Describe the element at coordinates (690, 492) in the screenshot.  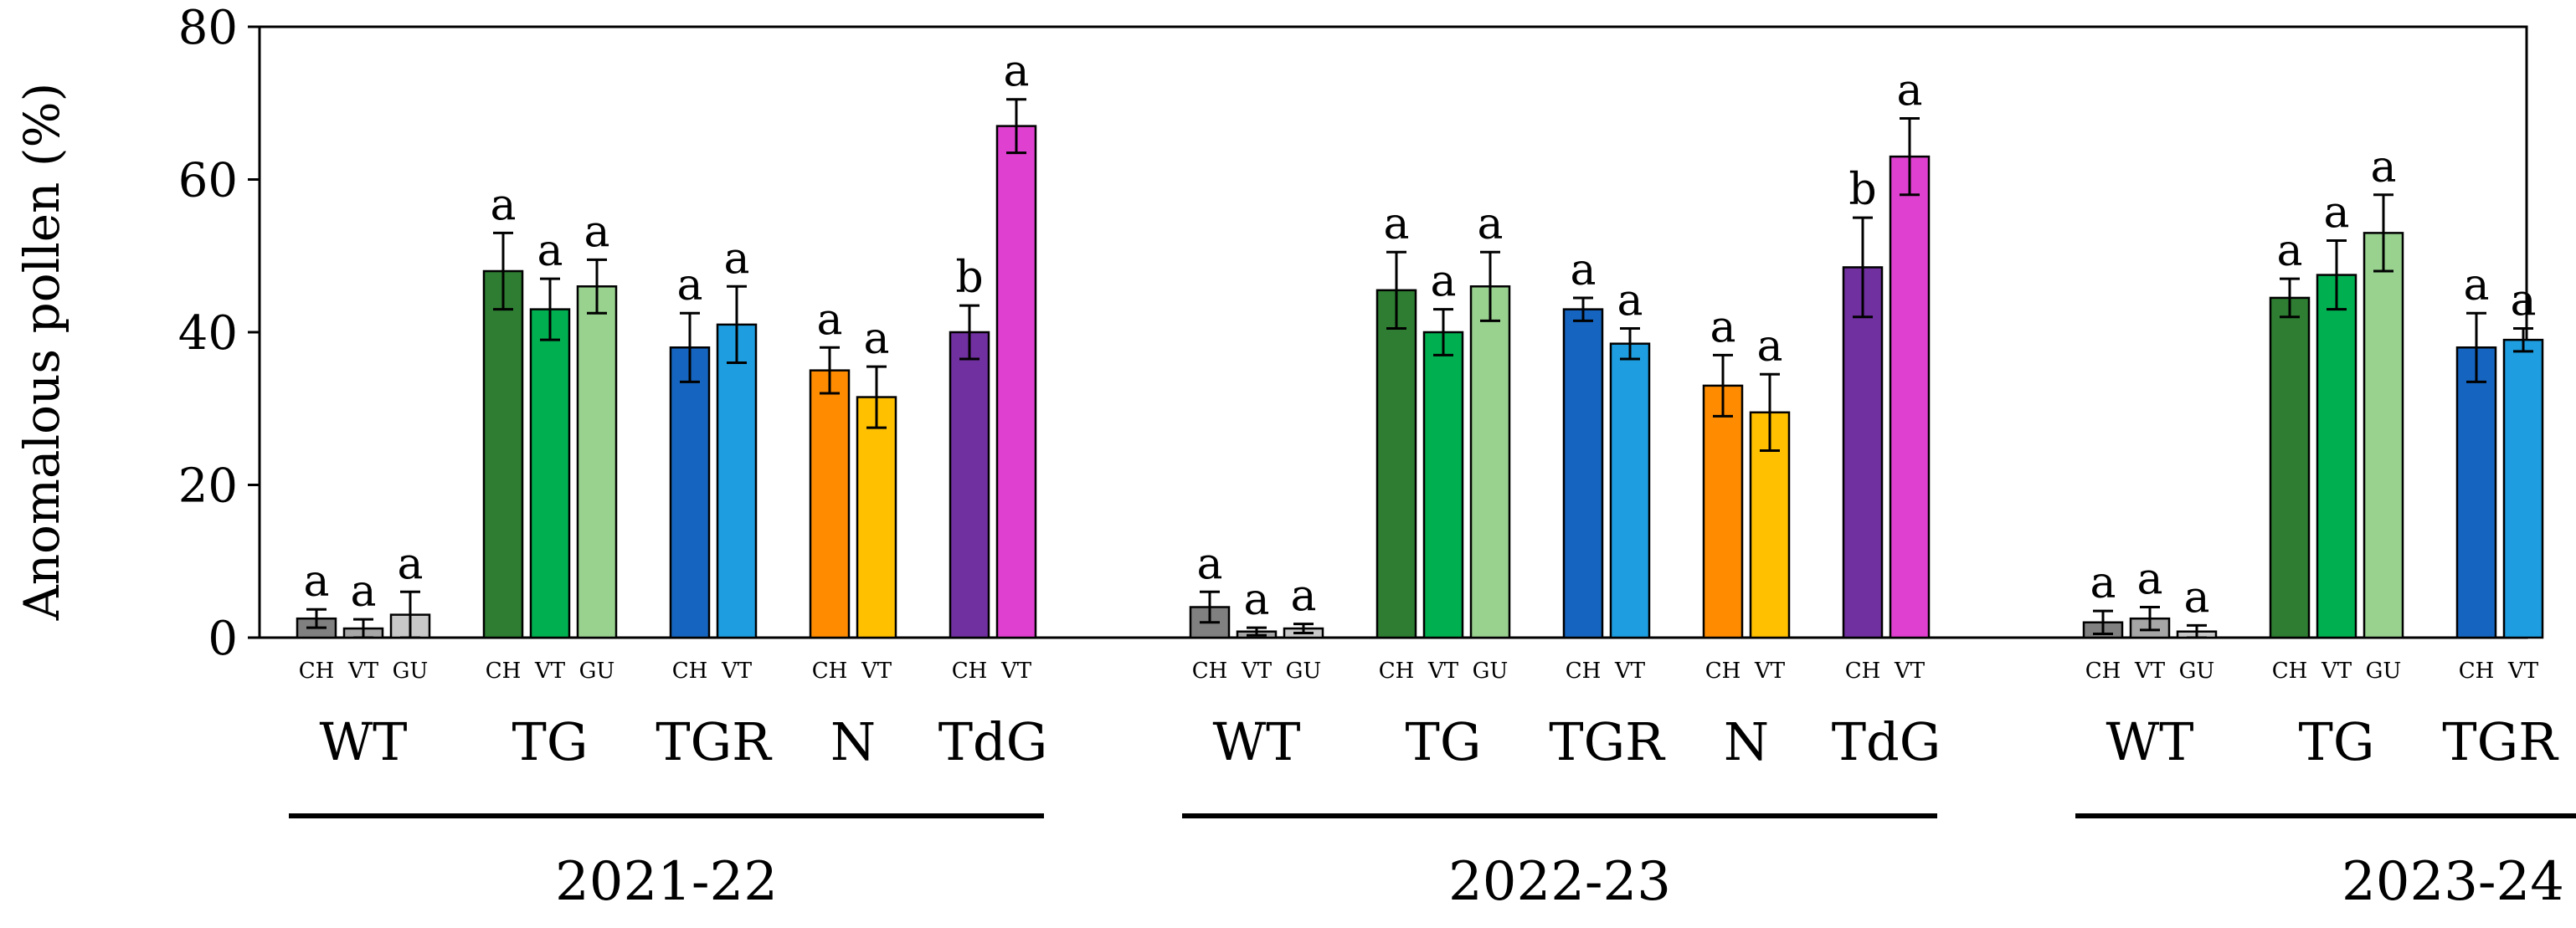
I see `bar-2021-22-TGR-CH` at that location.